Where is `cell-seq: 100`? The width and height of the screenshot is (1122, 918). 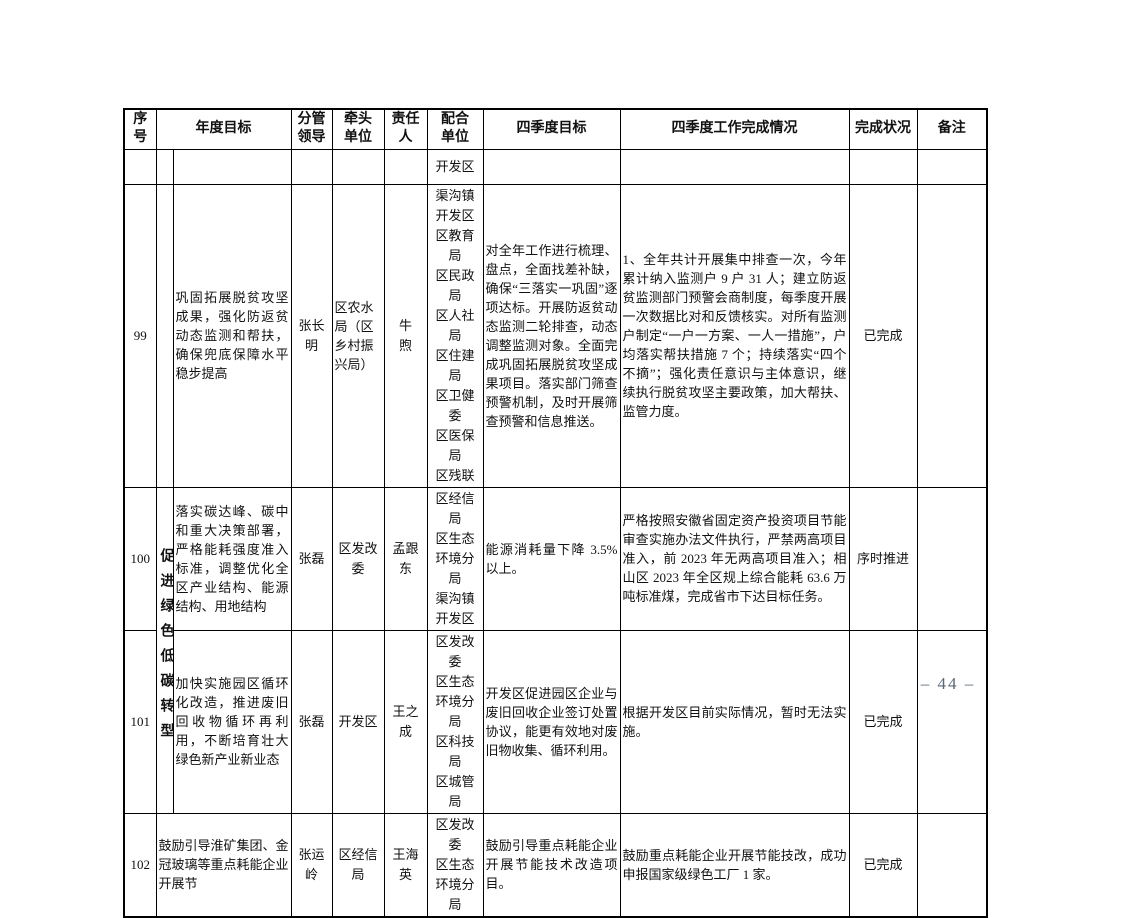 cell-seq: 100 is located at coordinates (140, 558).